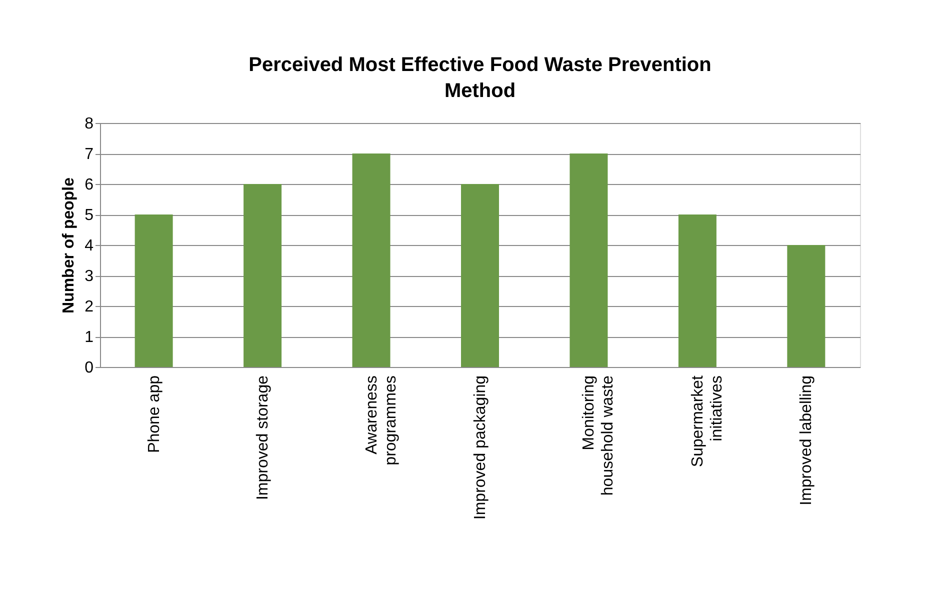 This screenshot has width=925, height=616. I want to click on x-tick-label: Improved labelling, so click(807, 441).